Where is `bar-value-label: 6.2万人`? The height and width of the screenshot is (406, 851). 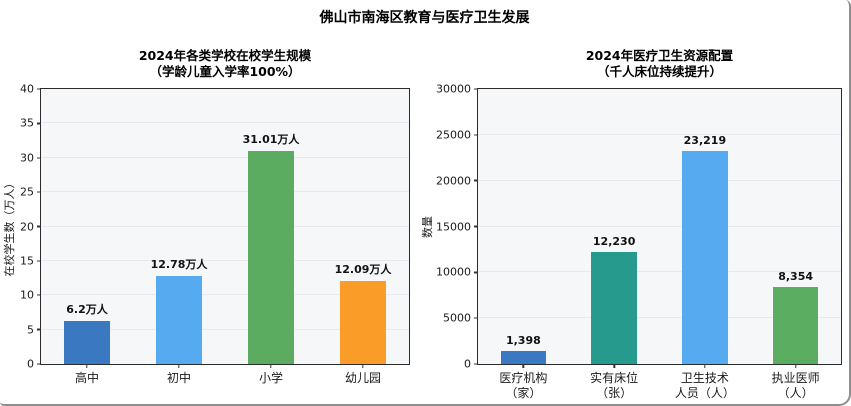 bar-value-label: 6.2万人 is located at coordinates (87, 310).